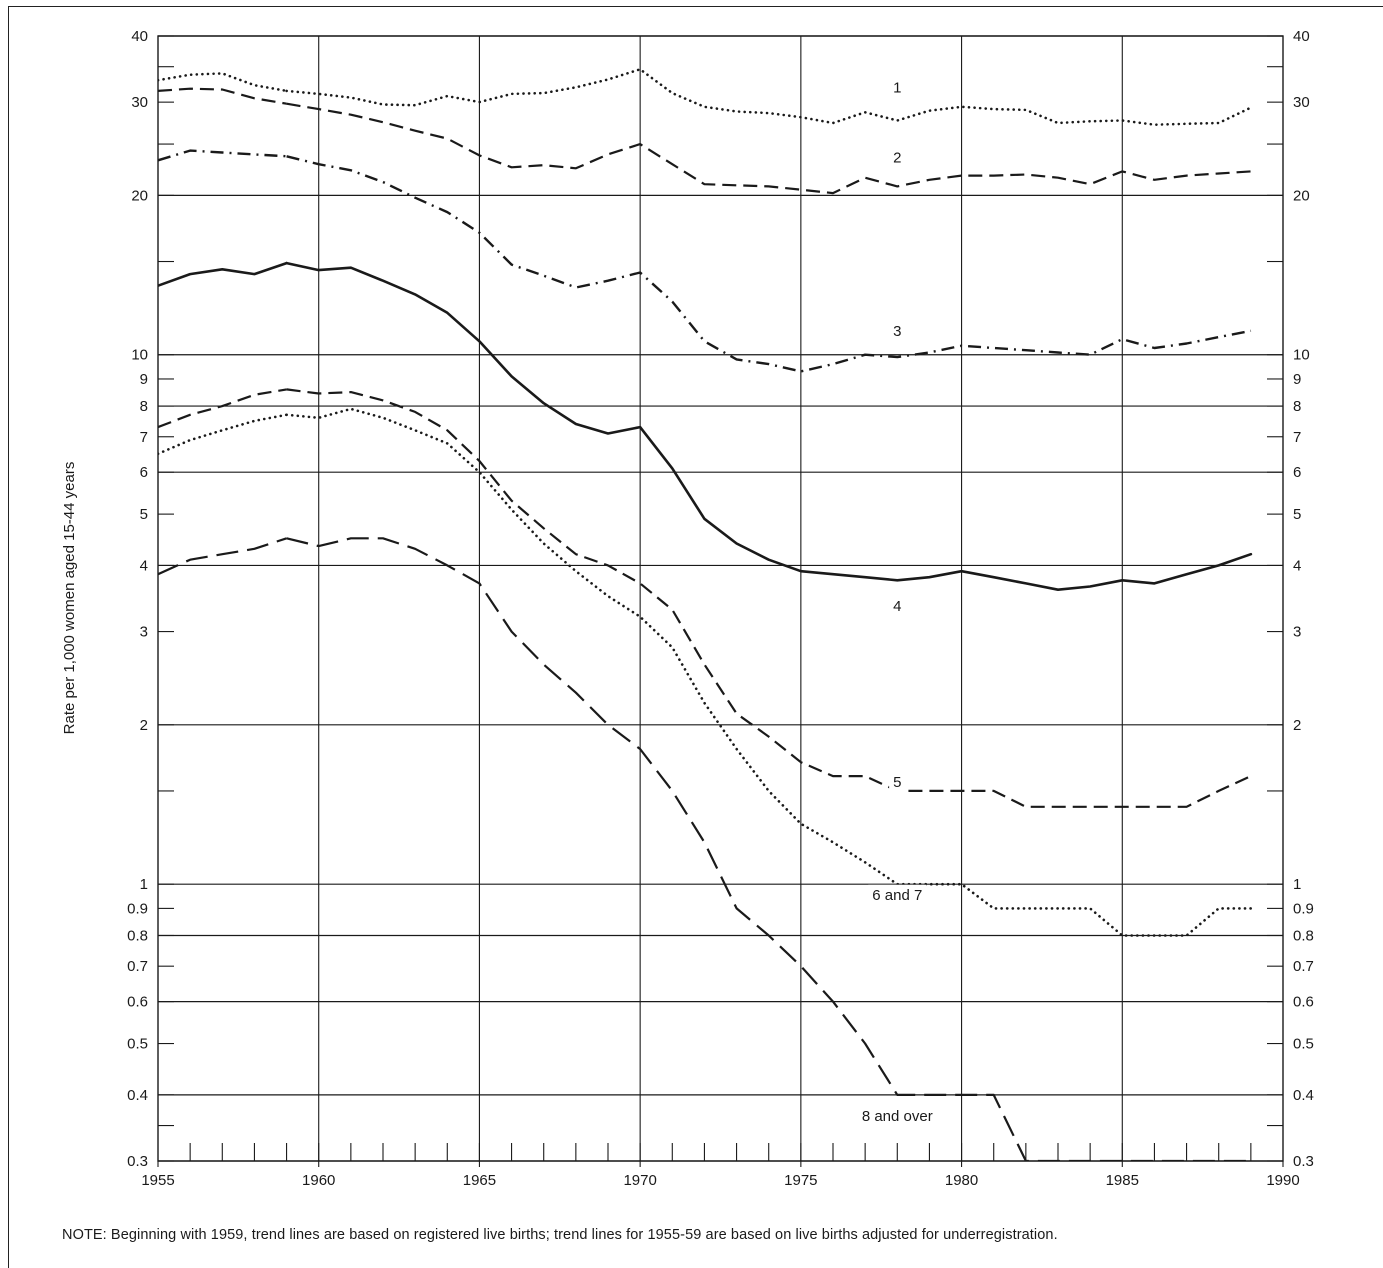  Describe the element at coordinates (144, 565) in the screenshot. I see `y-tick-label-left-4: 4` at that location.